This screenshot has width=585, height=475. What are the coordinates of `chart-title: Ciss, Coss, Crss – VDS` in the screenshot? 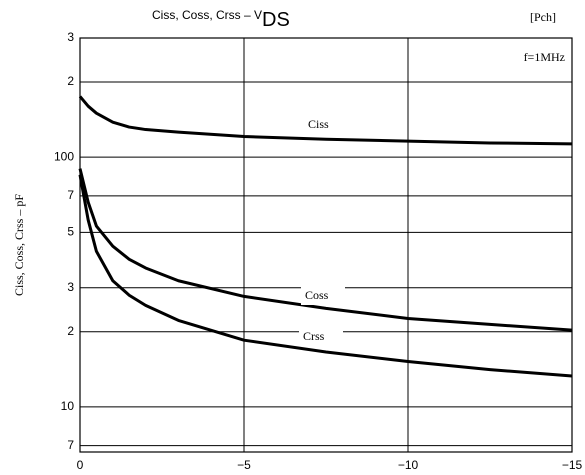 It's located at (221, 19).